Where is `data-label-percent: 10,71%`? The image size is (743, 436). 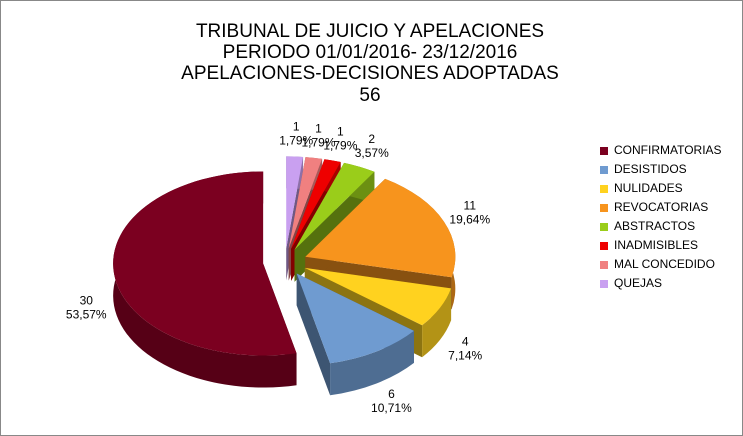
data-label-percent: 10,71% is located at coordinates (391, 408).